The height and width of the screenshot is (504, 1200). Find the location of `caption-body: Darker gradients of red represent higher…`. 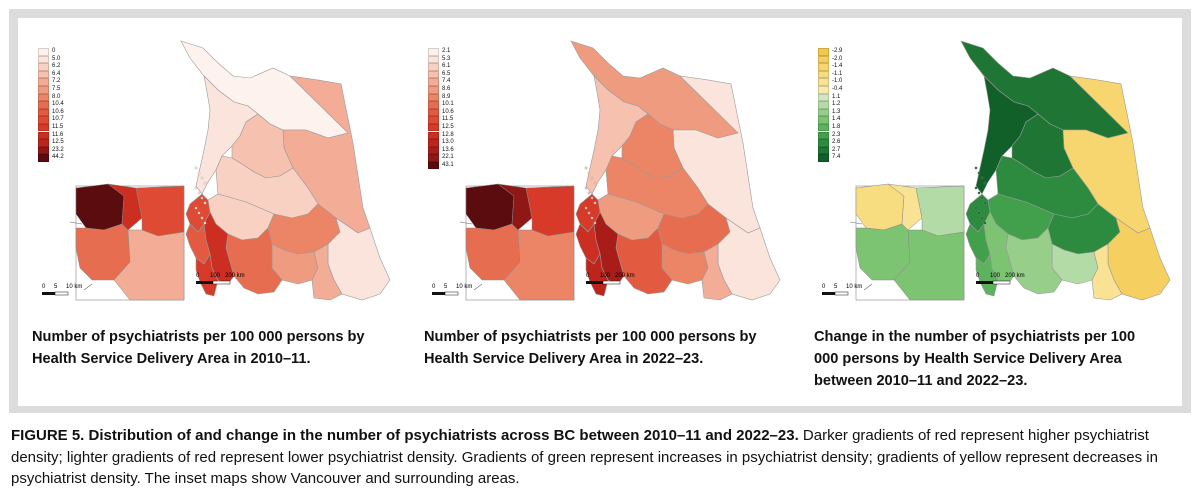

caption-body: Darker gradients of red represent higher… is located at coordinates (584, 457).